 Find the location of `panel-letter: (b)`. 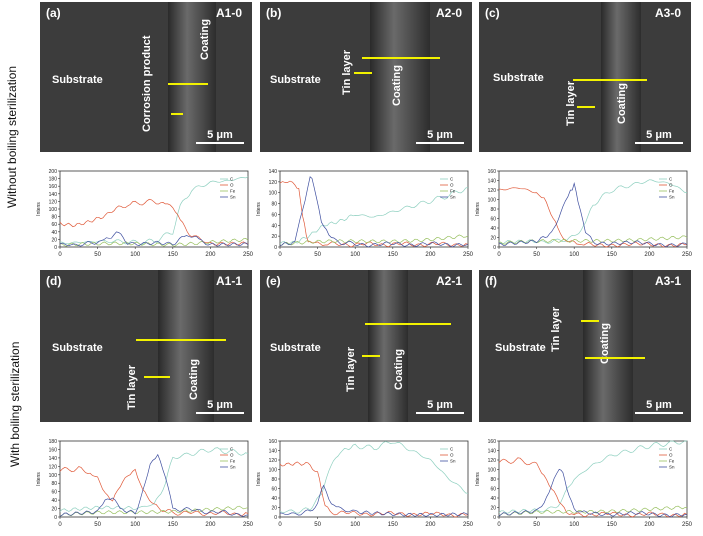

panel-letter: (b) is located at coordinates (274, 13).